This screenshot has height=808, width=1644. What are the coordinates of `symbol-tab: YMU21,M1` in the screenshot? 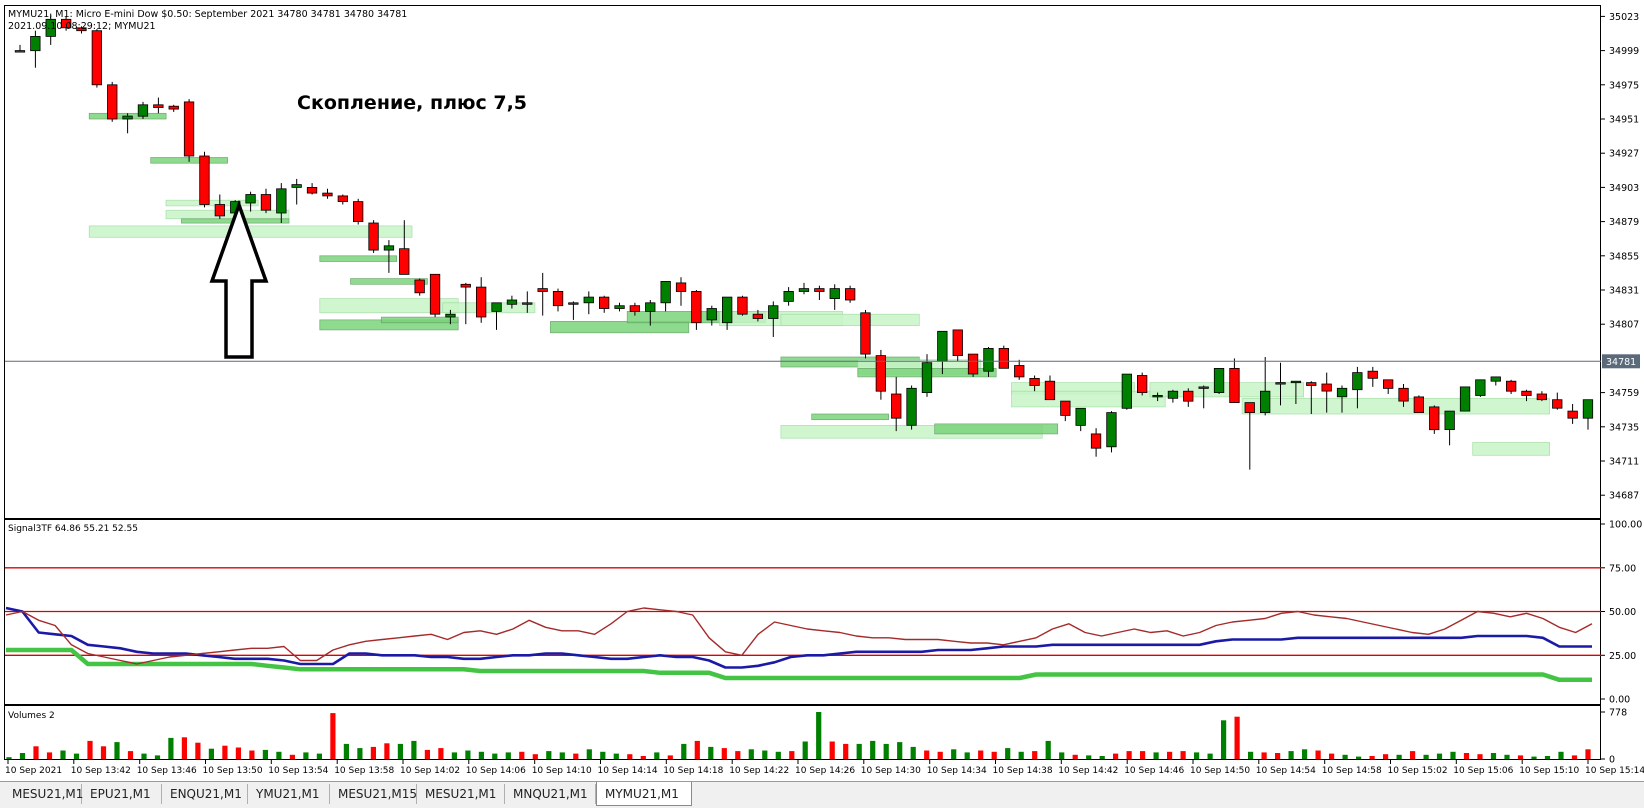 It's located at (289, 794).